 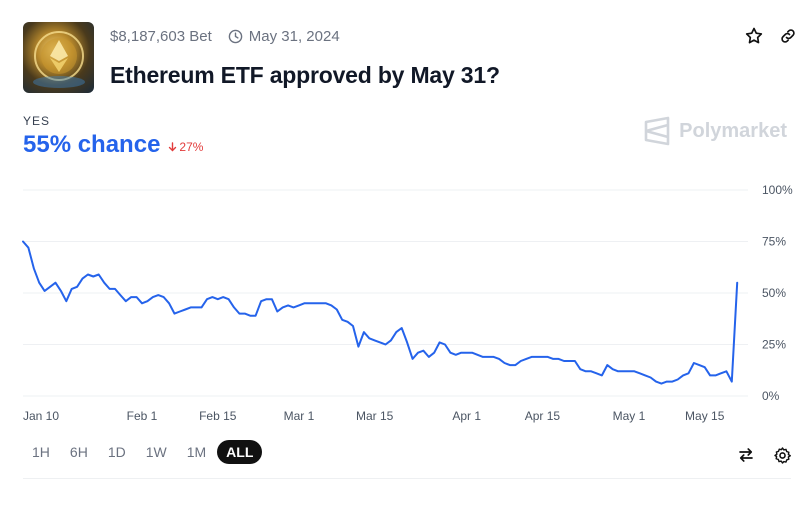 What do you see at coordinates (79, 452) in the screenshot?
I see `range-6h: 6H` at bounding box center [79, 452].